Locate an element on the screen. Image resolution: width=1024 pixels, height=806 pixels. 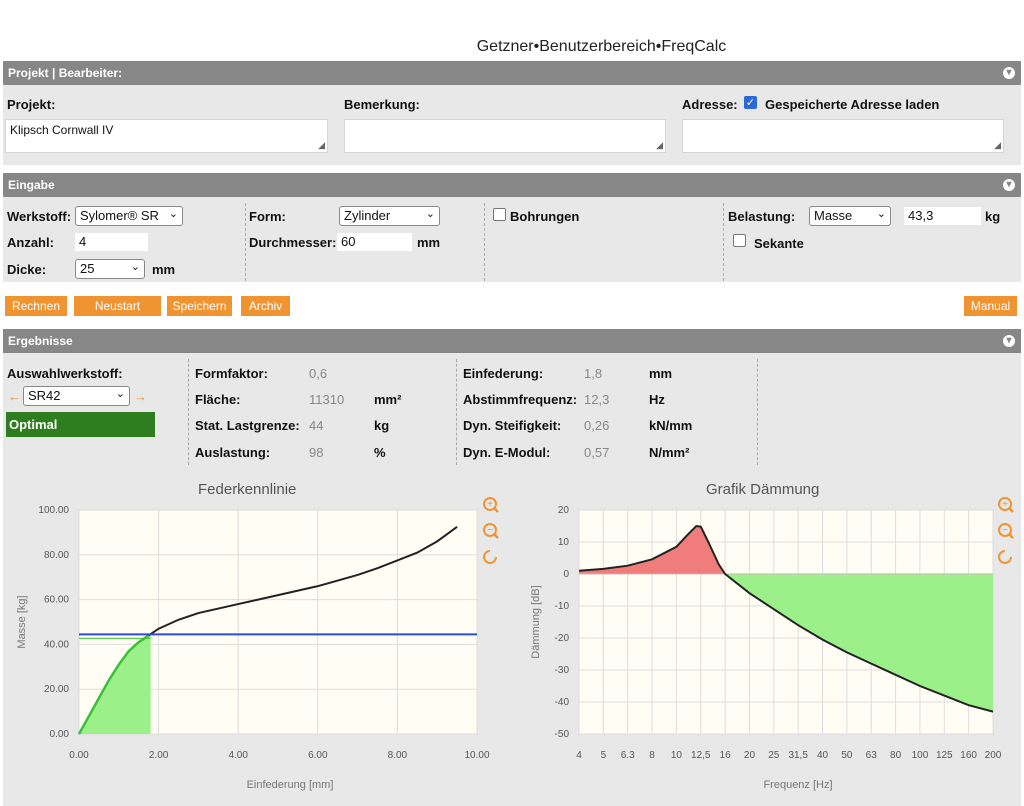
x-tick-label: 10 is located at coordinates (677, 755).